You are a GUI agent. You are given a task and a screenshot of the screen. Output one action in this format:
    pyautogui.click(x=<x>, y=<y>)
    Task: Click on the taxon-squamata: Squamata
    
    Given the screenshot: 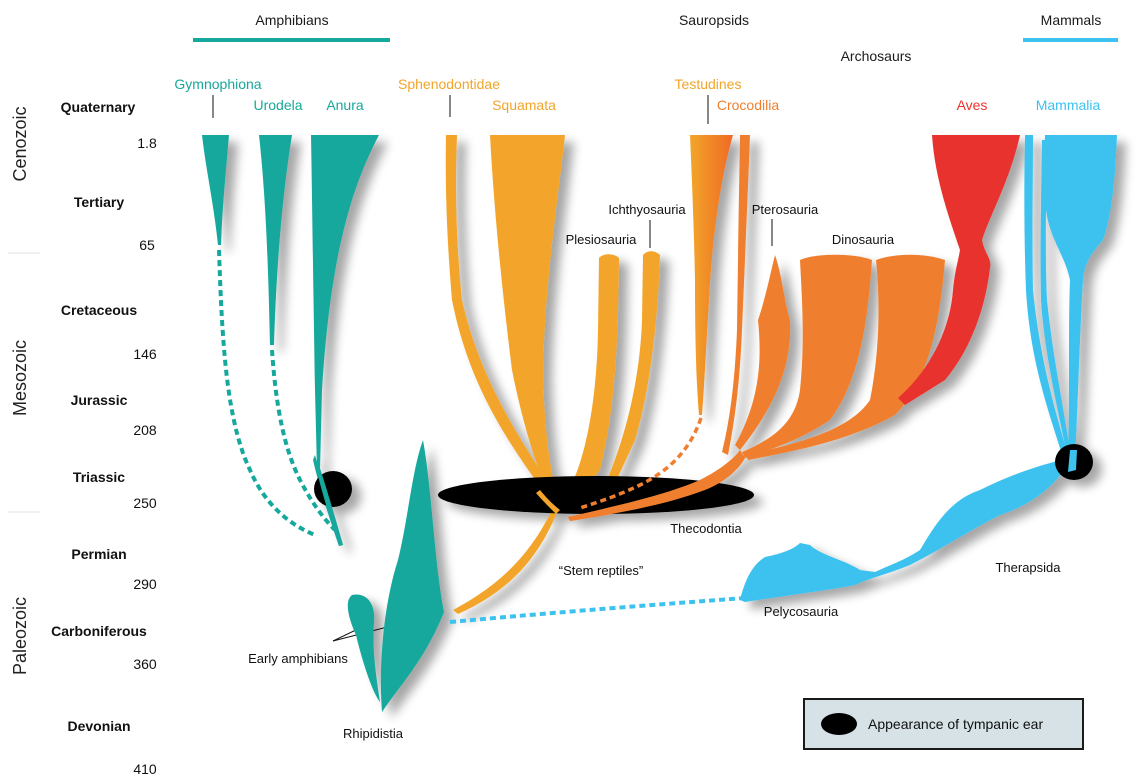 What is the action you would take?
    pyautogui.click(x=524, y=105)
    